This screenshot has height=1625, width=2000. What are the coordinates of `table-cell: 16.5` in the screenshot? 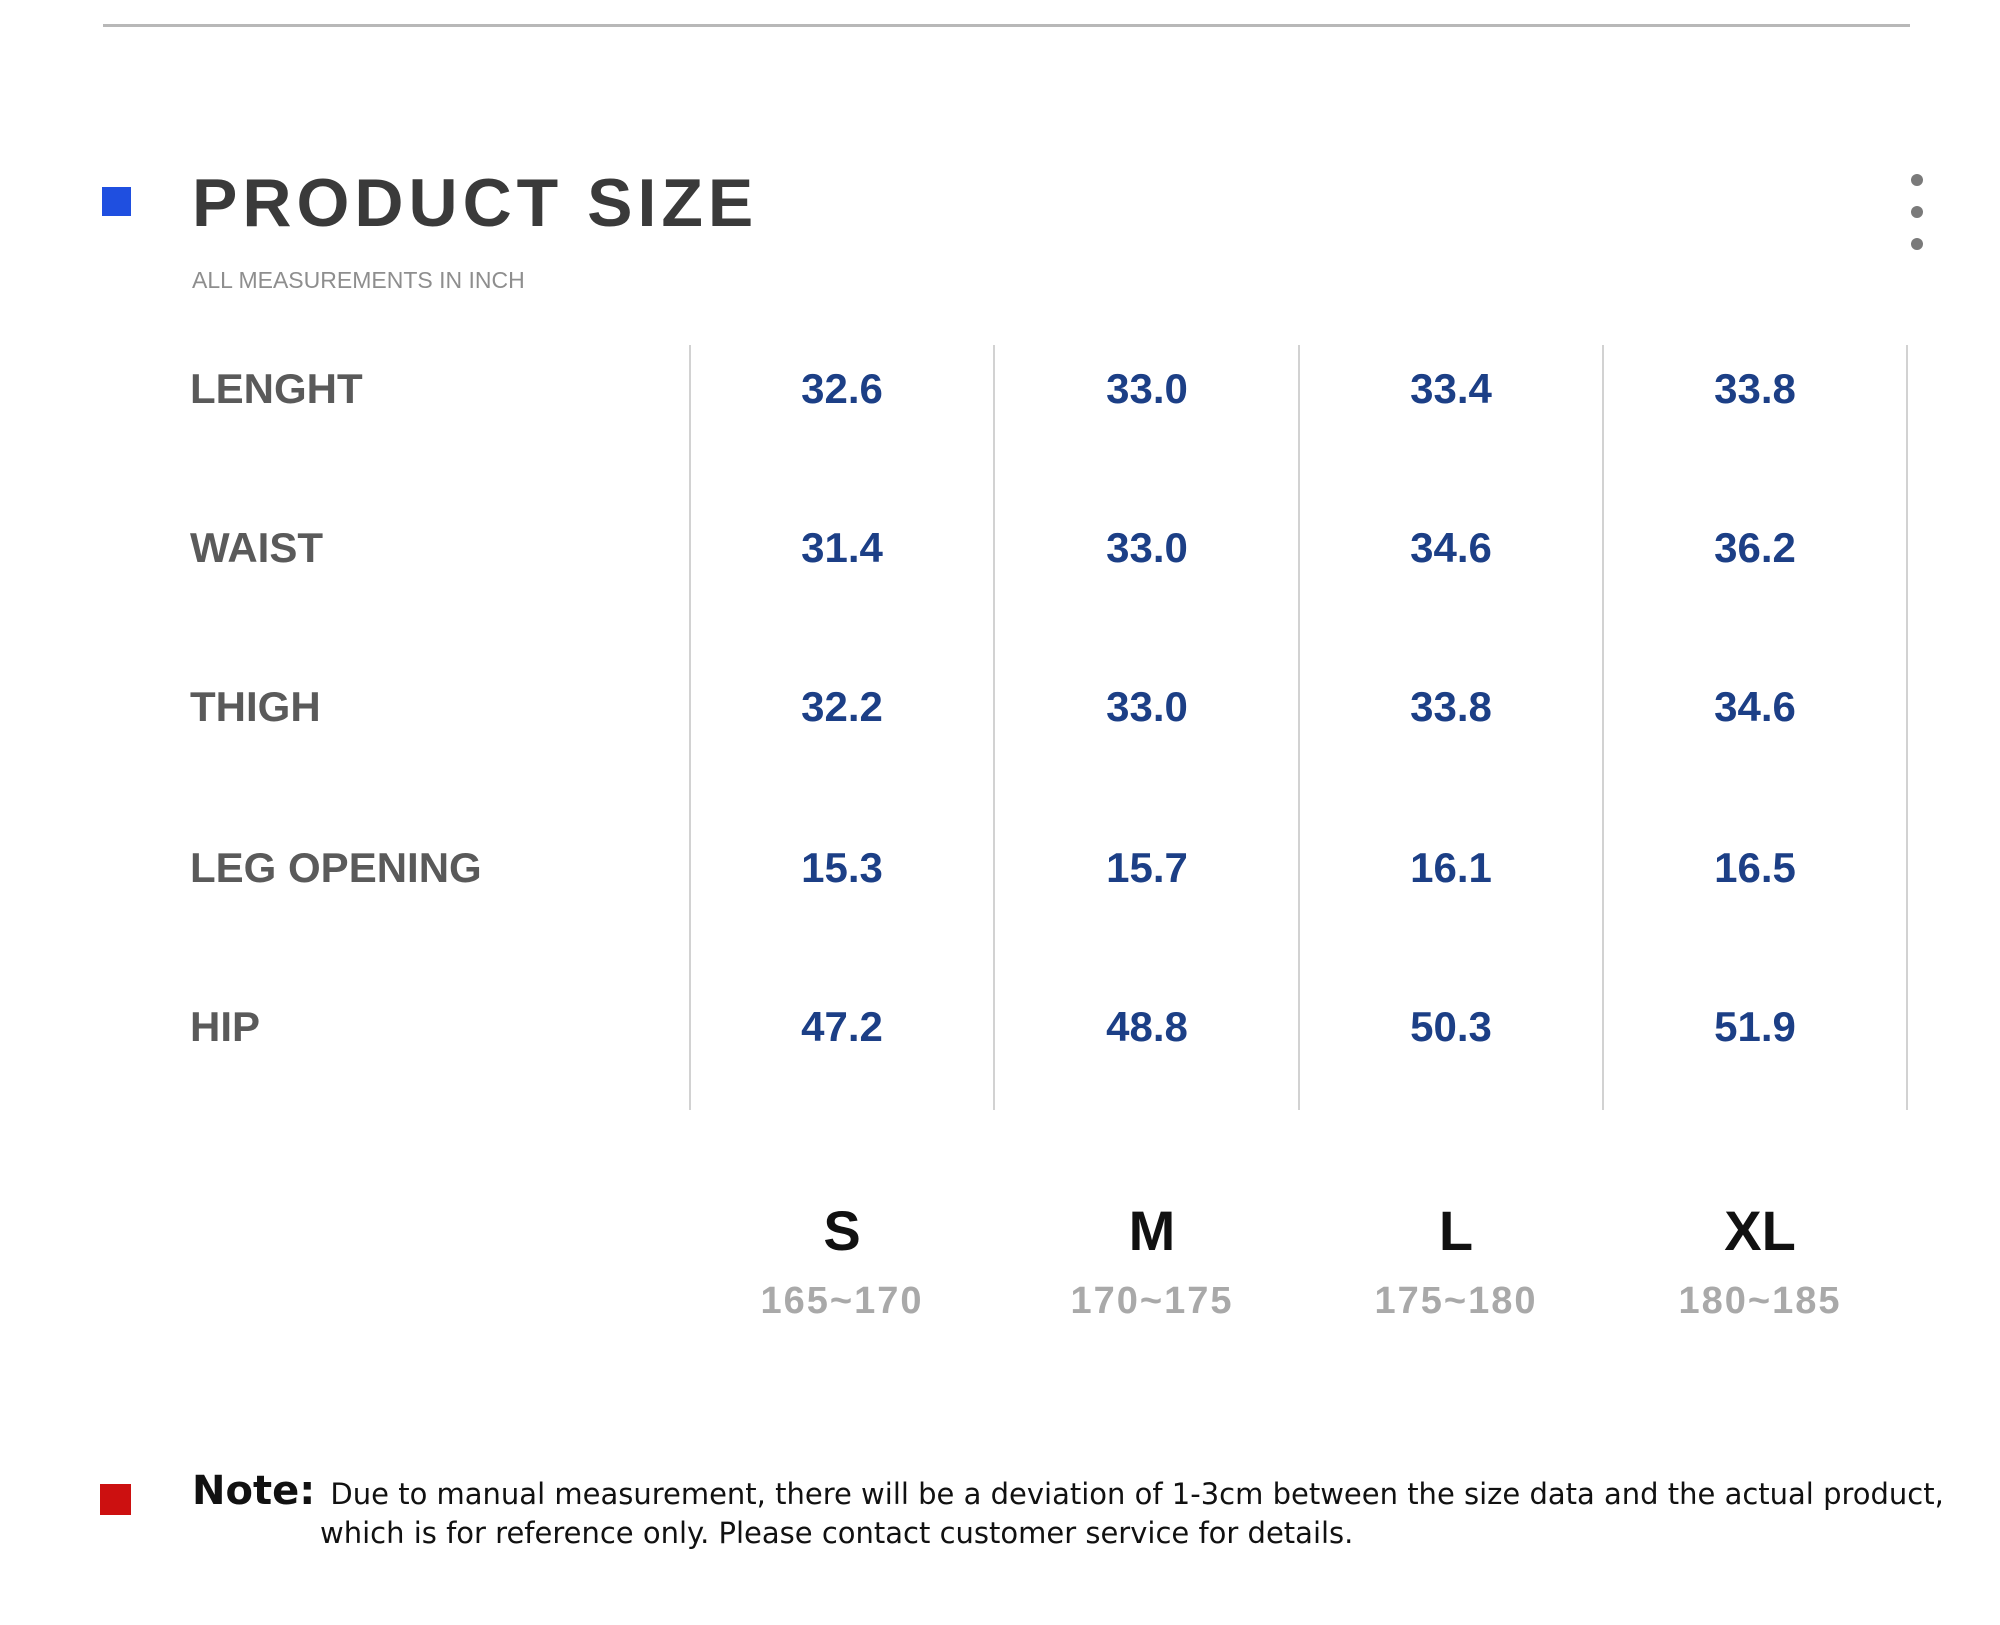 It's located at (1755, 867).